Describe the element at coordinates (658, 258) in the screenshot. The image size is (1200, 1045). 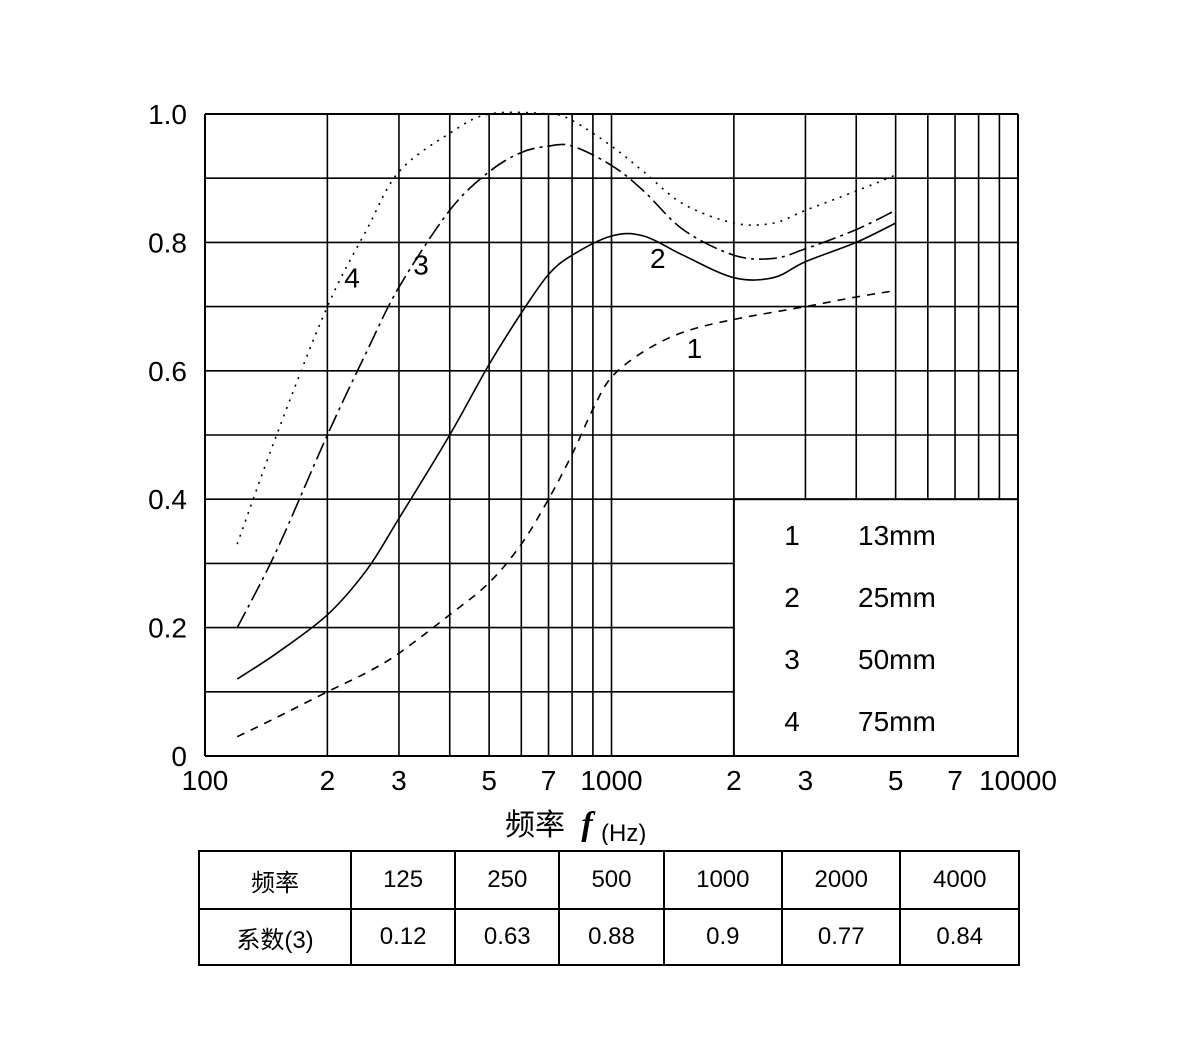
I see `curve-label-2: 2` at that location.